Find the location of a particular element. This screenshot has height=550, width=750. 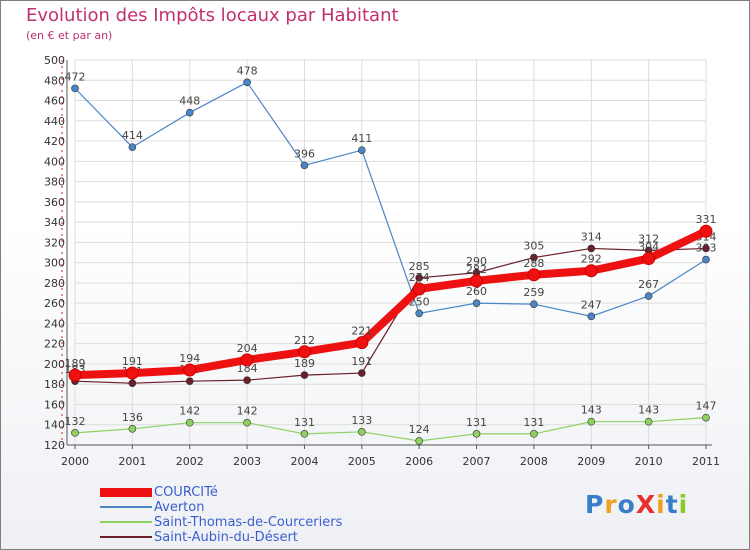

data-label: 147 is located at coordinates (706, 406).